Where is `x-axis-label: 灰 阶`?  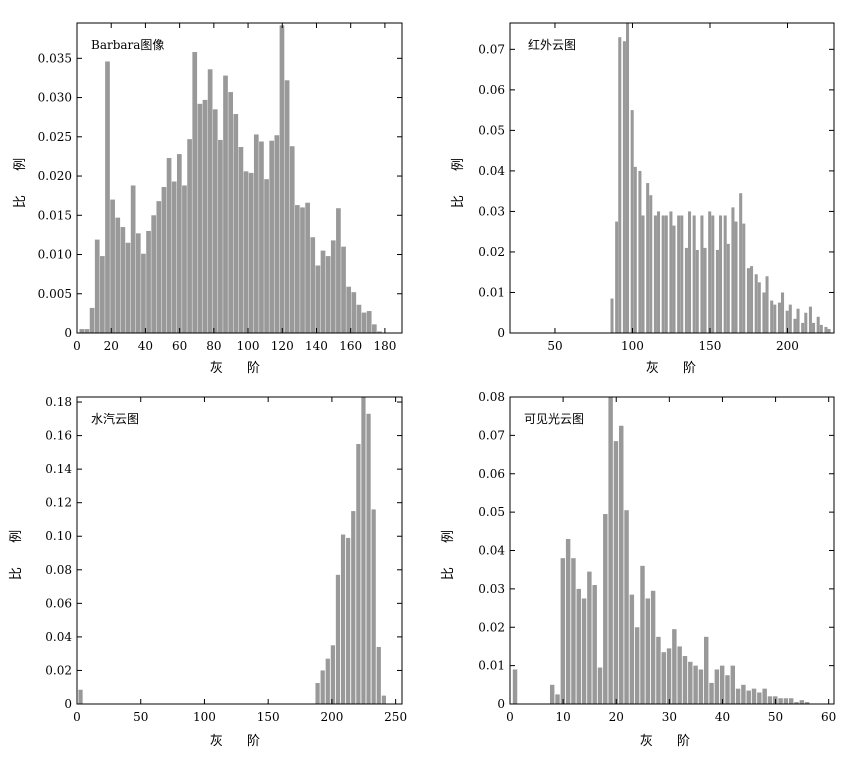 x-axis-label: 灰 阶 is located at coordinates (240, 741).